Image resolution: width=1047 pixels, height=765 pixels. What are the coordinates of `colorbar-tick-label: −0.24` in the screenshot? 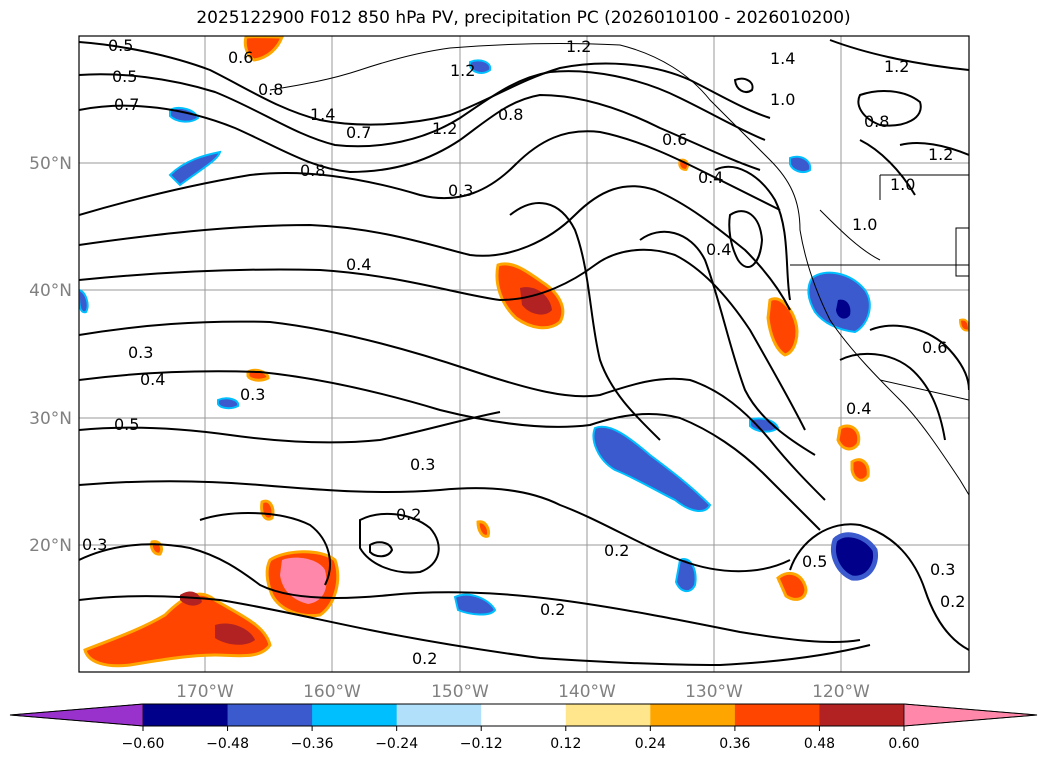 It's located at (396, 744).